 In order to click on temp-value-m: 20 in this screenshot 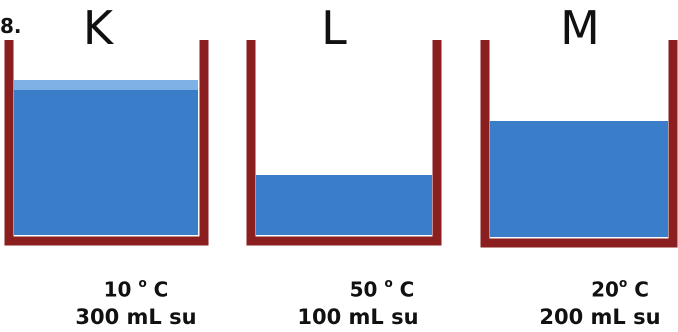, I will do `click(605, 289)`.